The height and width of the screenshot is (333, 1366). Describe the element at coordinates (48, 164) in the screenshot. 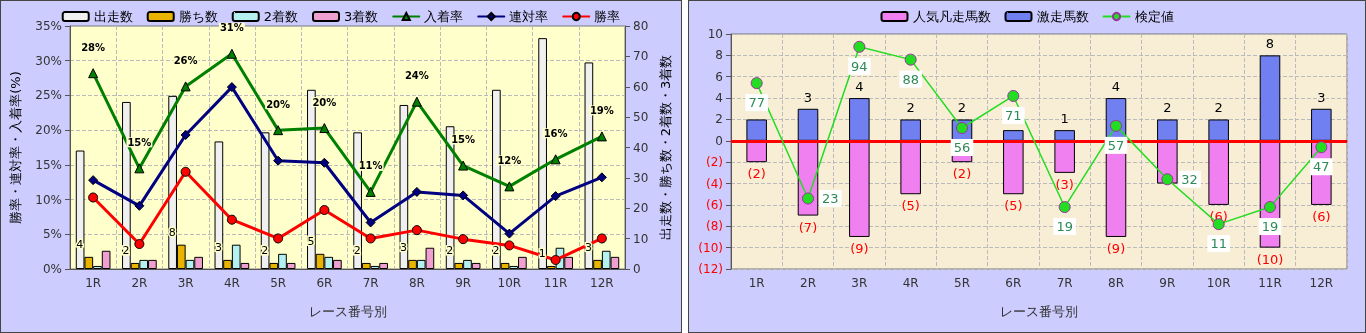

I see `y-tick-label: 15%` at that location.